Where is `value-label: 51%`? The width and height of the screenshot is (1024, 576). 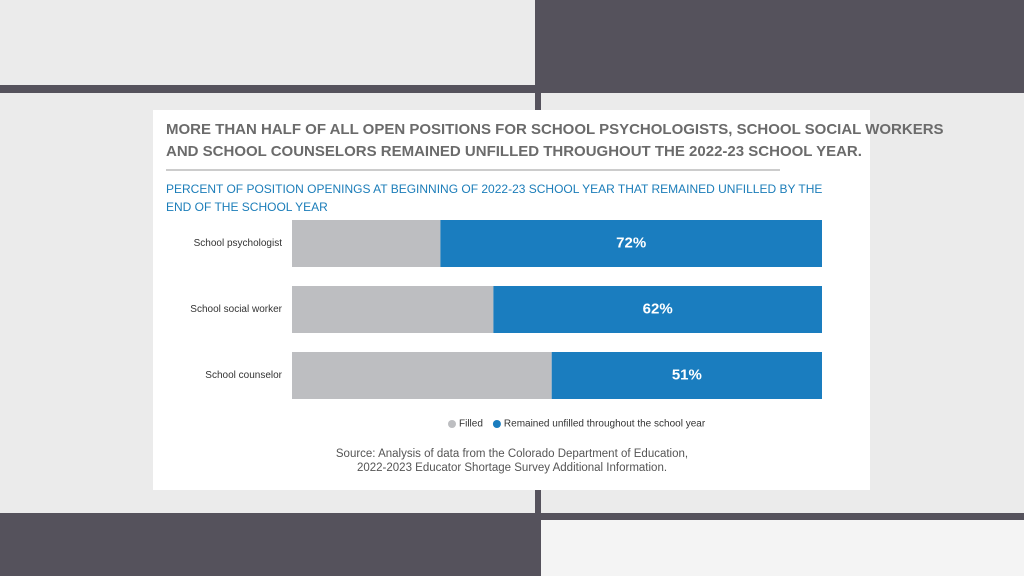
value-label: 51% is located at coordinates (687, 374).